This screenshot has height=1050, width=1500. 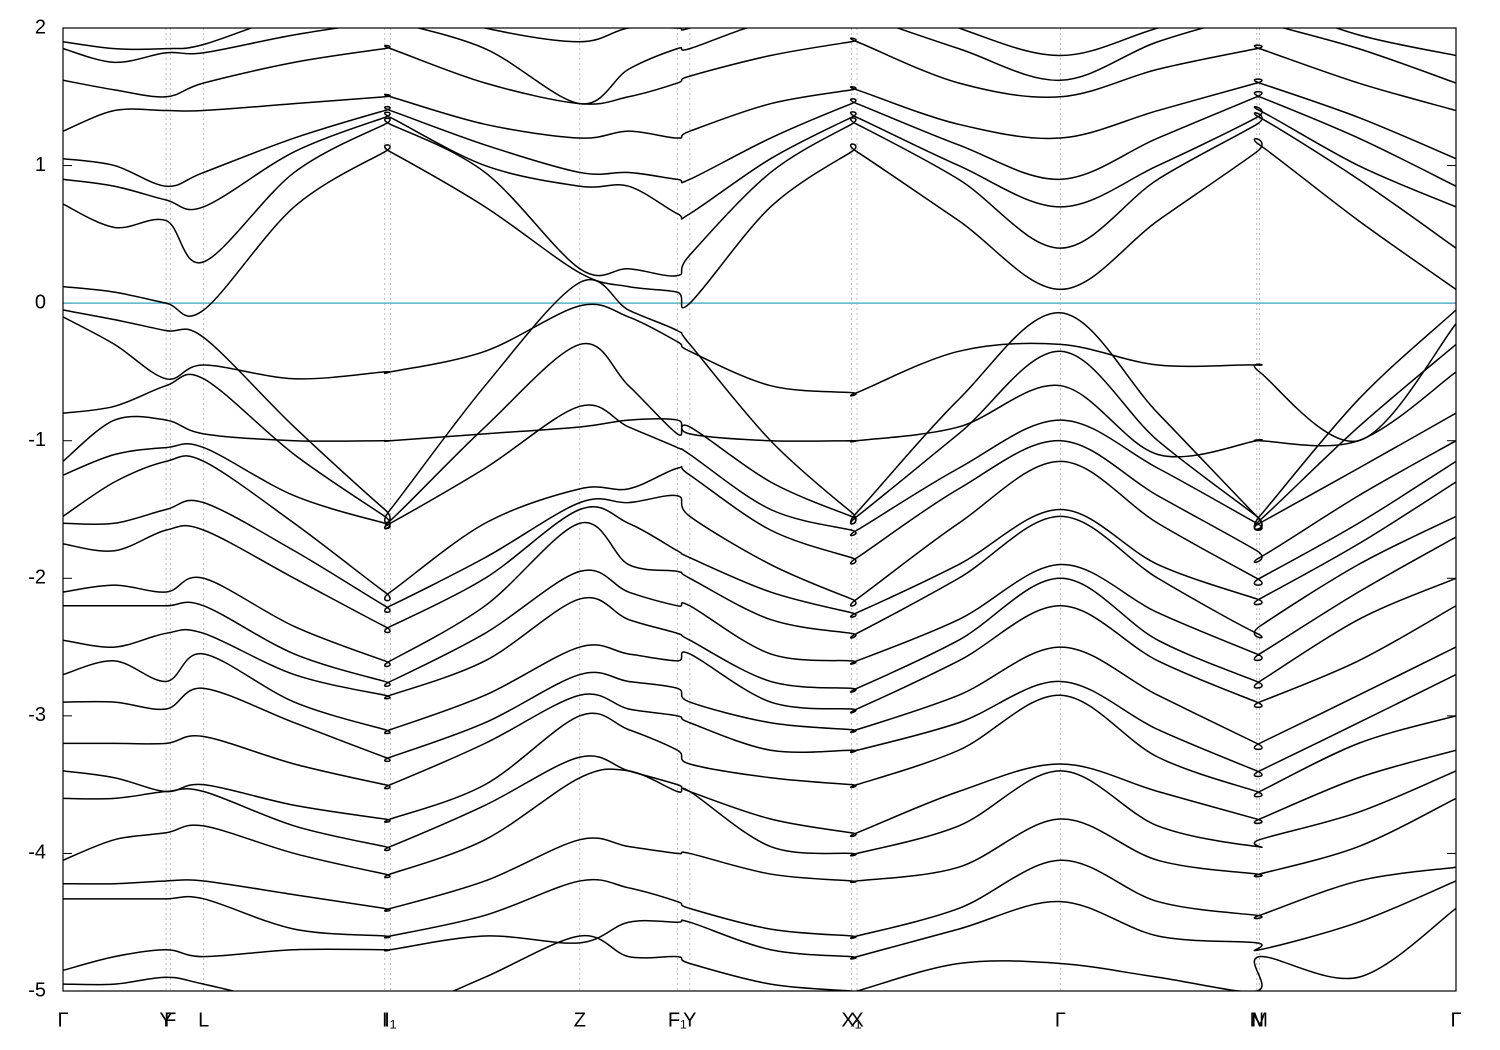 I want to click on x-tick-label: I, so click(x=385, y=1020).